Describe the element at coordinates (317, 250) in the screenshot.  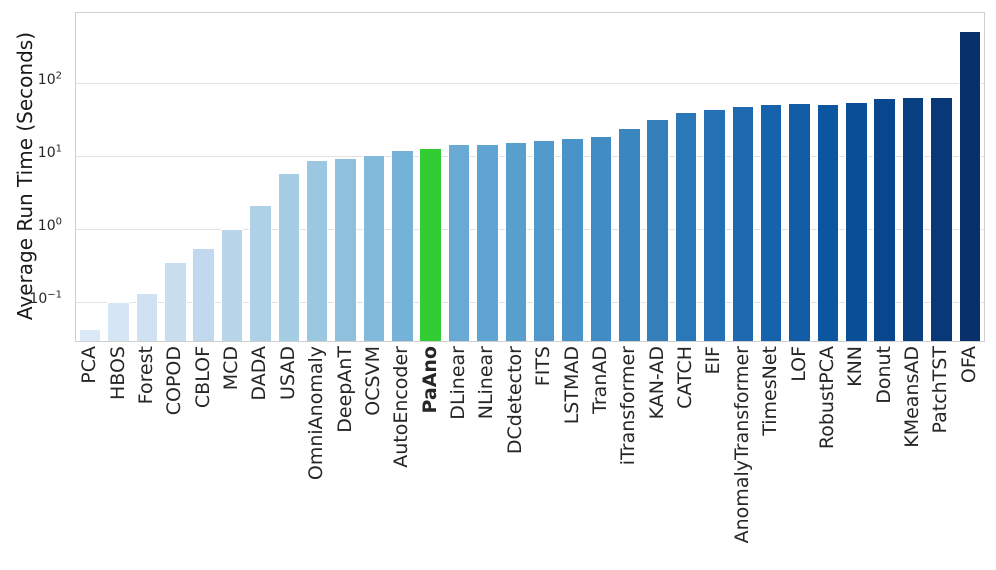
I see `bar-OmniAnomaly` at that location.